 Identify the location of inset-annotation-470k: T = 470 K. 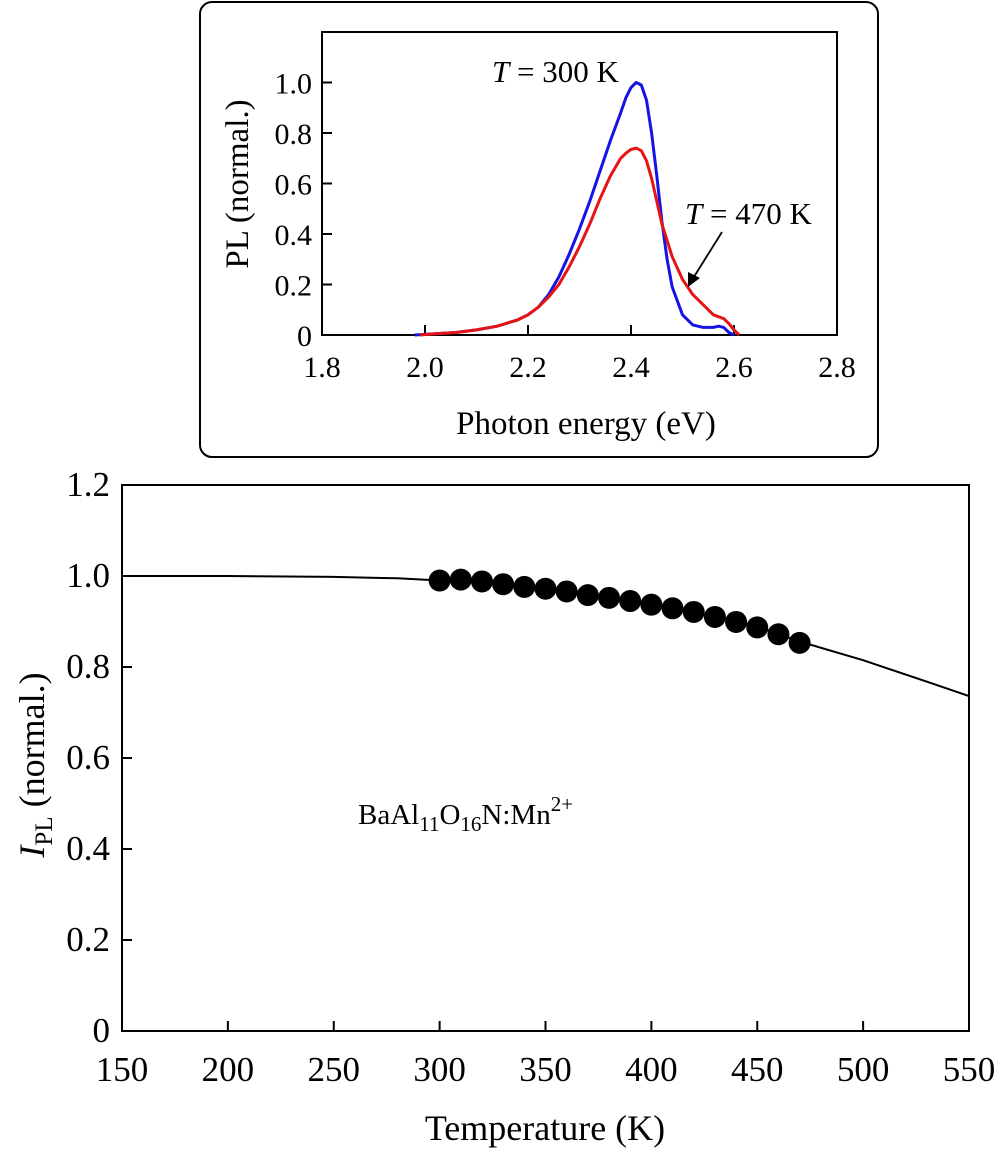
(748, 213).